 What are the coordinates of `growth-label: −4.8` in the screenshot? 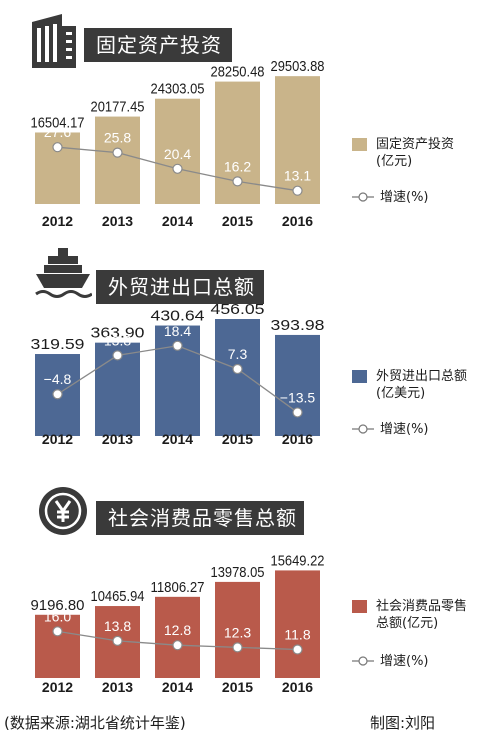 It's located at (58, 379).